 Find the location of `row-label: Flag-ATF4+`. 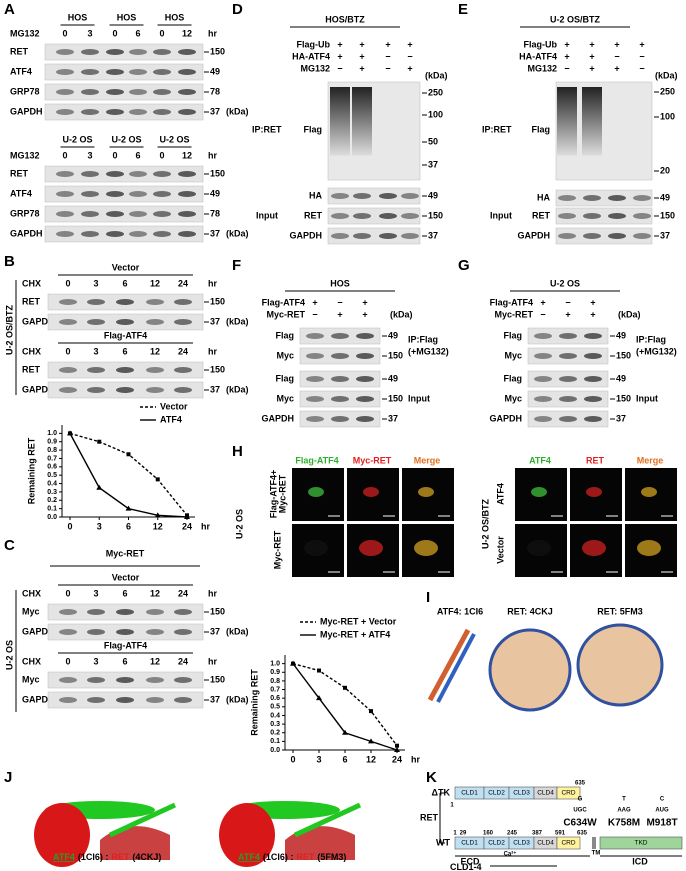

row-label: Flag-ATF4+ is located at coordinates (273, 494).